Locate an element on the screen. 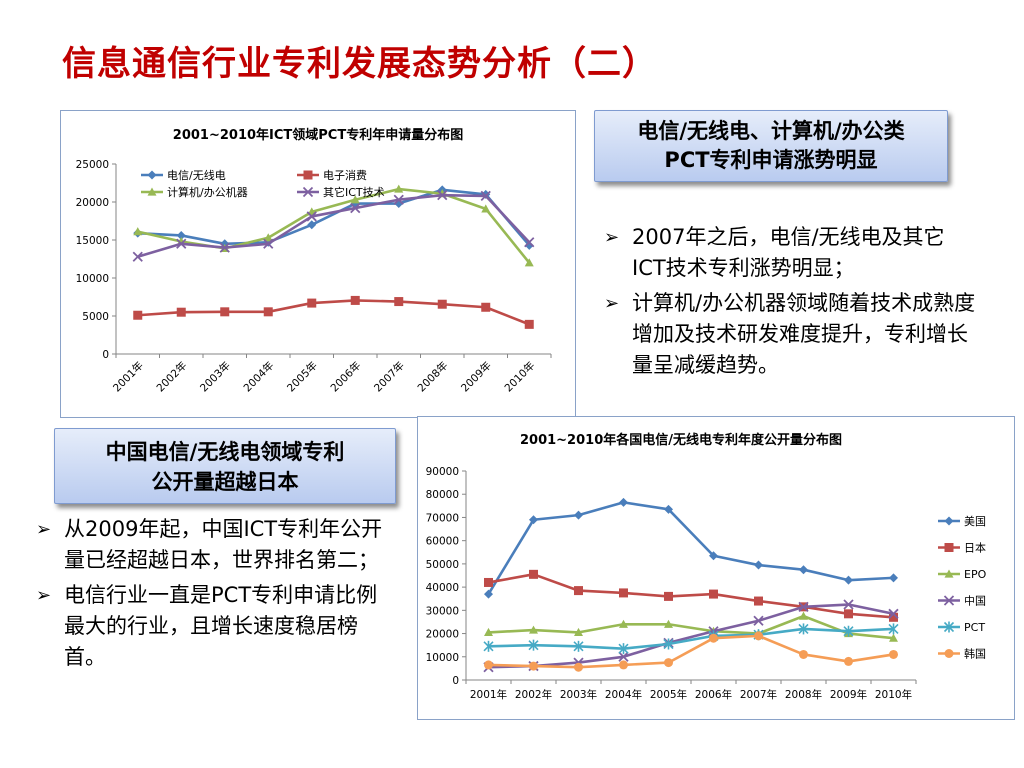 This screenshot has width=1024, height=768. chart2-y-tick-label: 40000 is located at coordinates (442, 588).